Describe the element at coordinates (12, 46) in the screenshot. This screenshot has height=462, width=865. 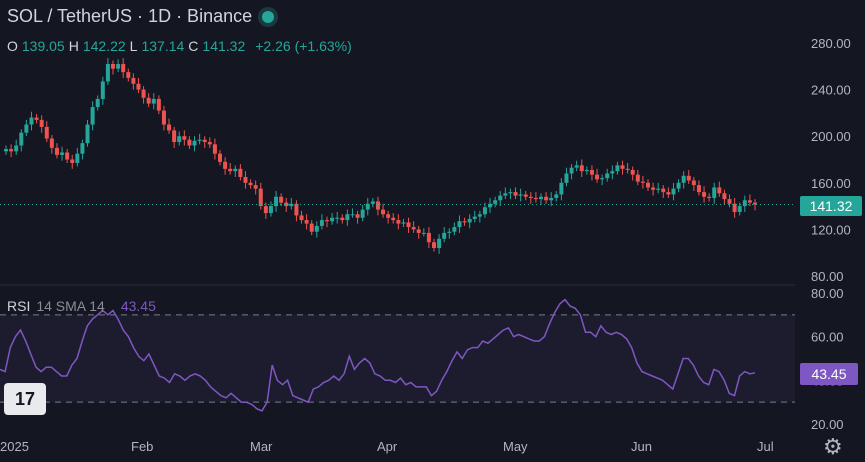
I see `open-label: O` at that location.